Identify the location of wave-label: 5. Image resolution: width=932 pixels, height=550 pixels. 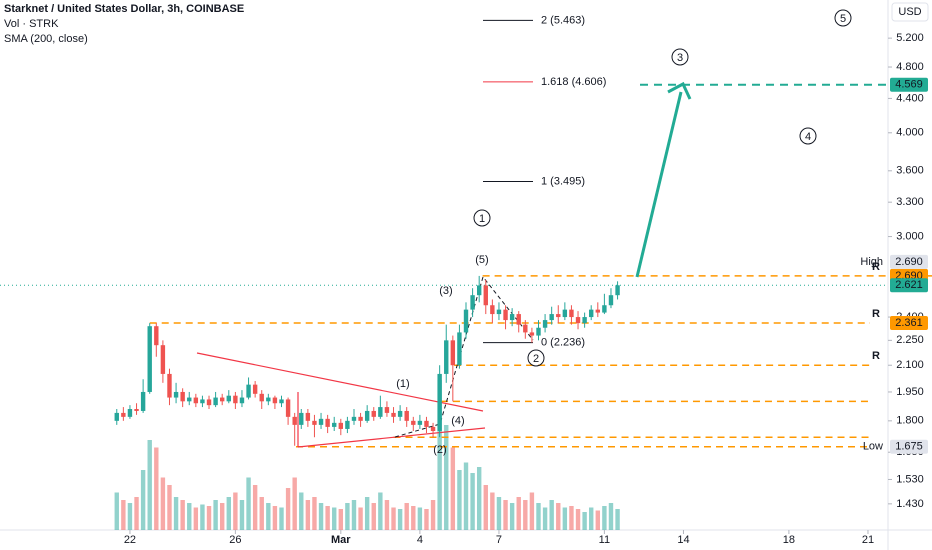
(843, 19).